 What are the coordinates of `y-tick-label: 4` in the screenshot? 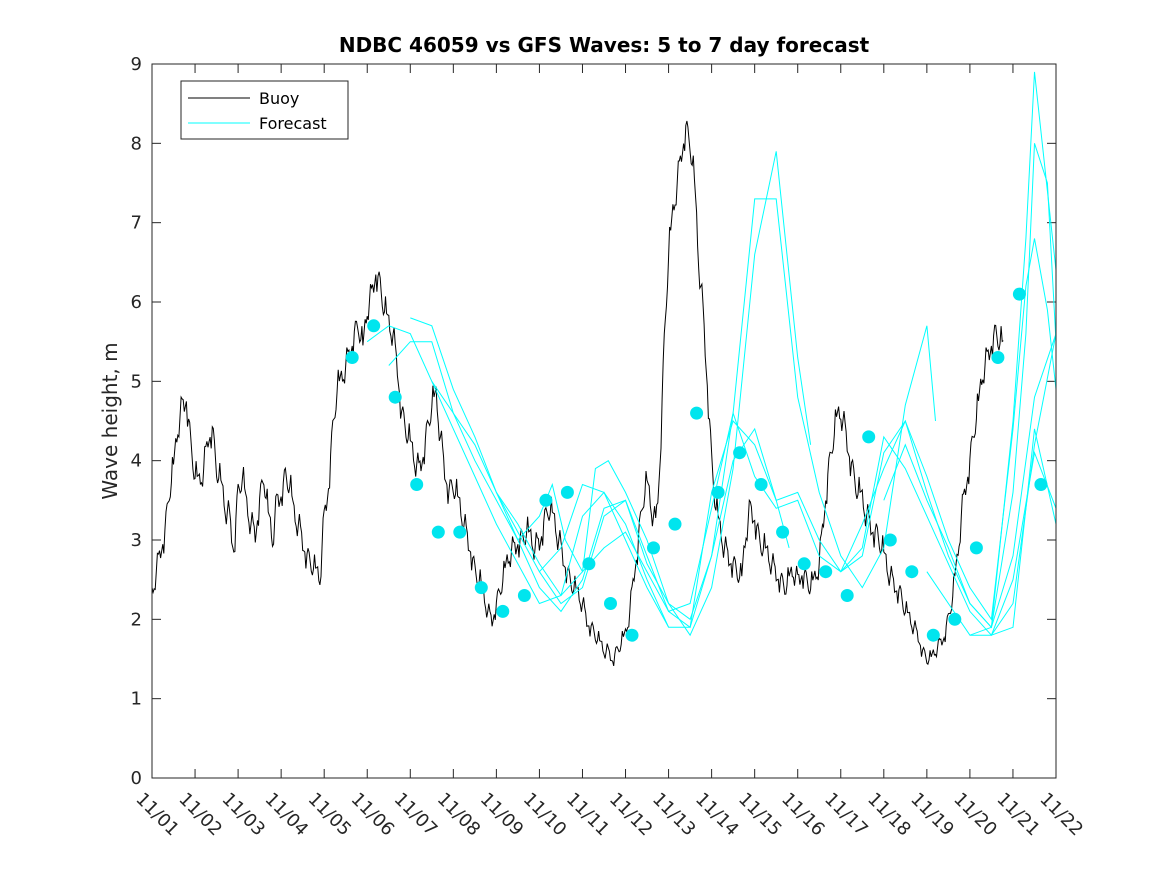 It's located at (136, 461).